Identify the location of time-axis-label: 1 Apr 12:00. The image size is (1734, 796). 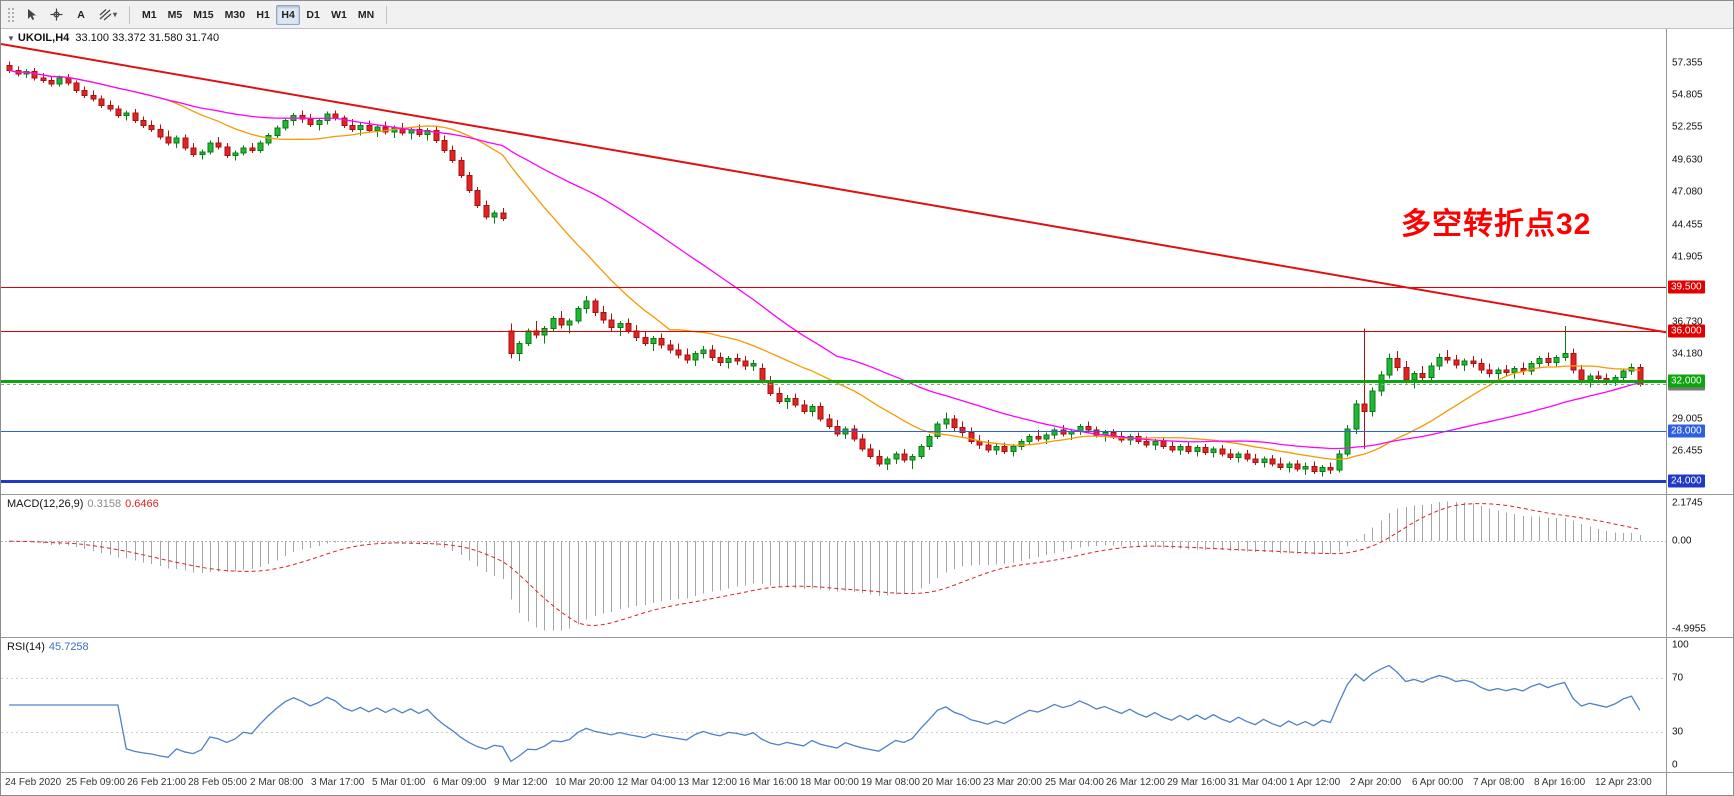
(1315, 782).